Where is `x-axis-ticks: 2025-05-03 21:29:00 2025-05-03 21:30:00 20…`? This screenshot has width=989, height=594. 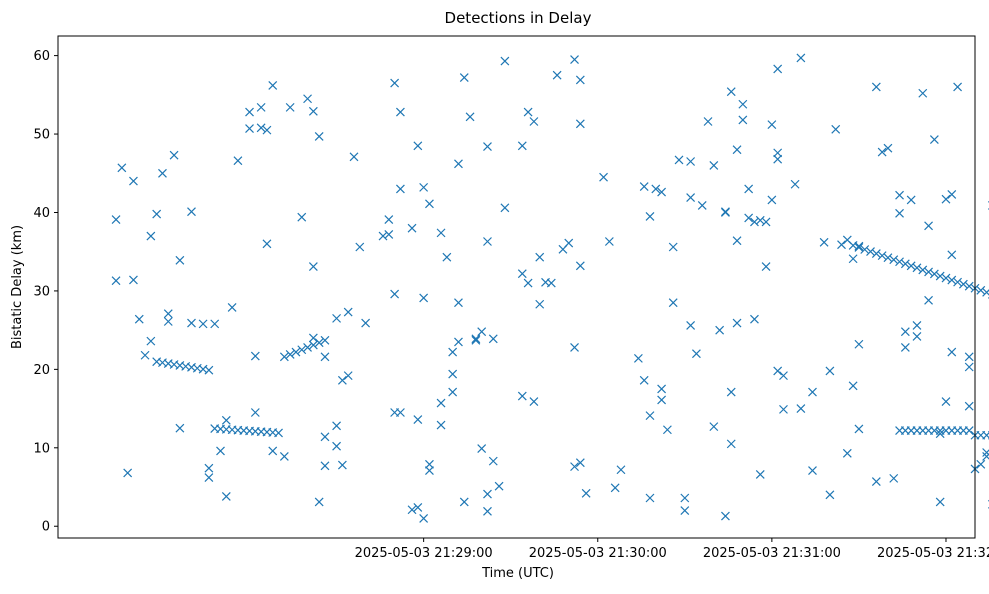
x-axis-ticks: 2025-05-03 21:29:00 2025-05-03 21:30:00 20… is located at coordinates (672, 549).